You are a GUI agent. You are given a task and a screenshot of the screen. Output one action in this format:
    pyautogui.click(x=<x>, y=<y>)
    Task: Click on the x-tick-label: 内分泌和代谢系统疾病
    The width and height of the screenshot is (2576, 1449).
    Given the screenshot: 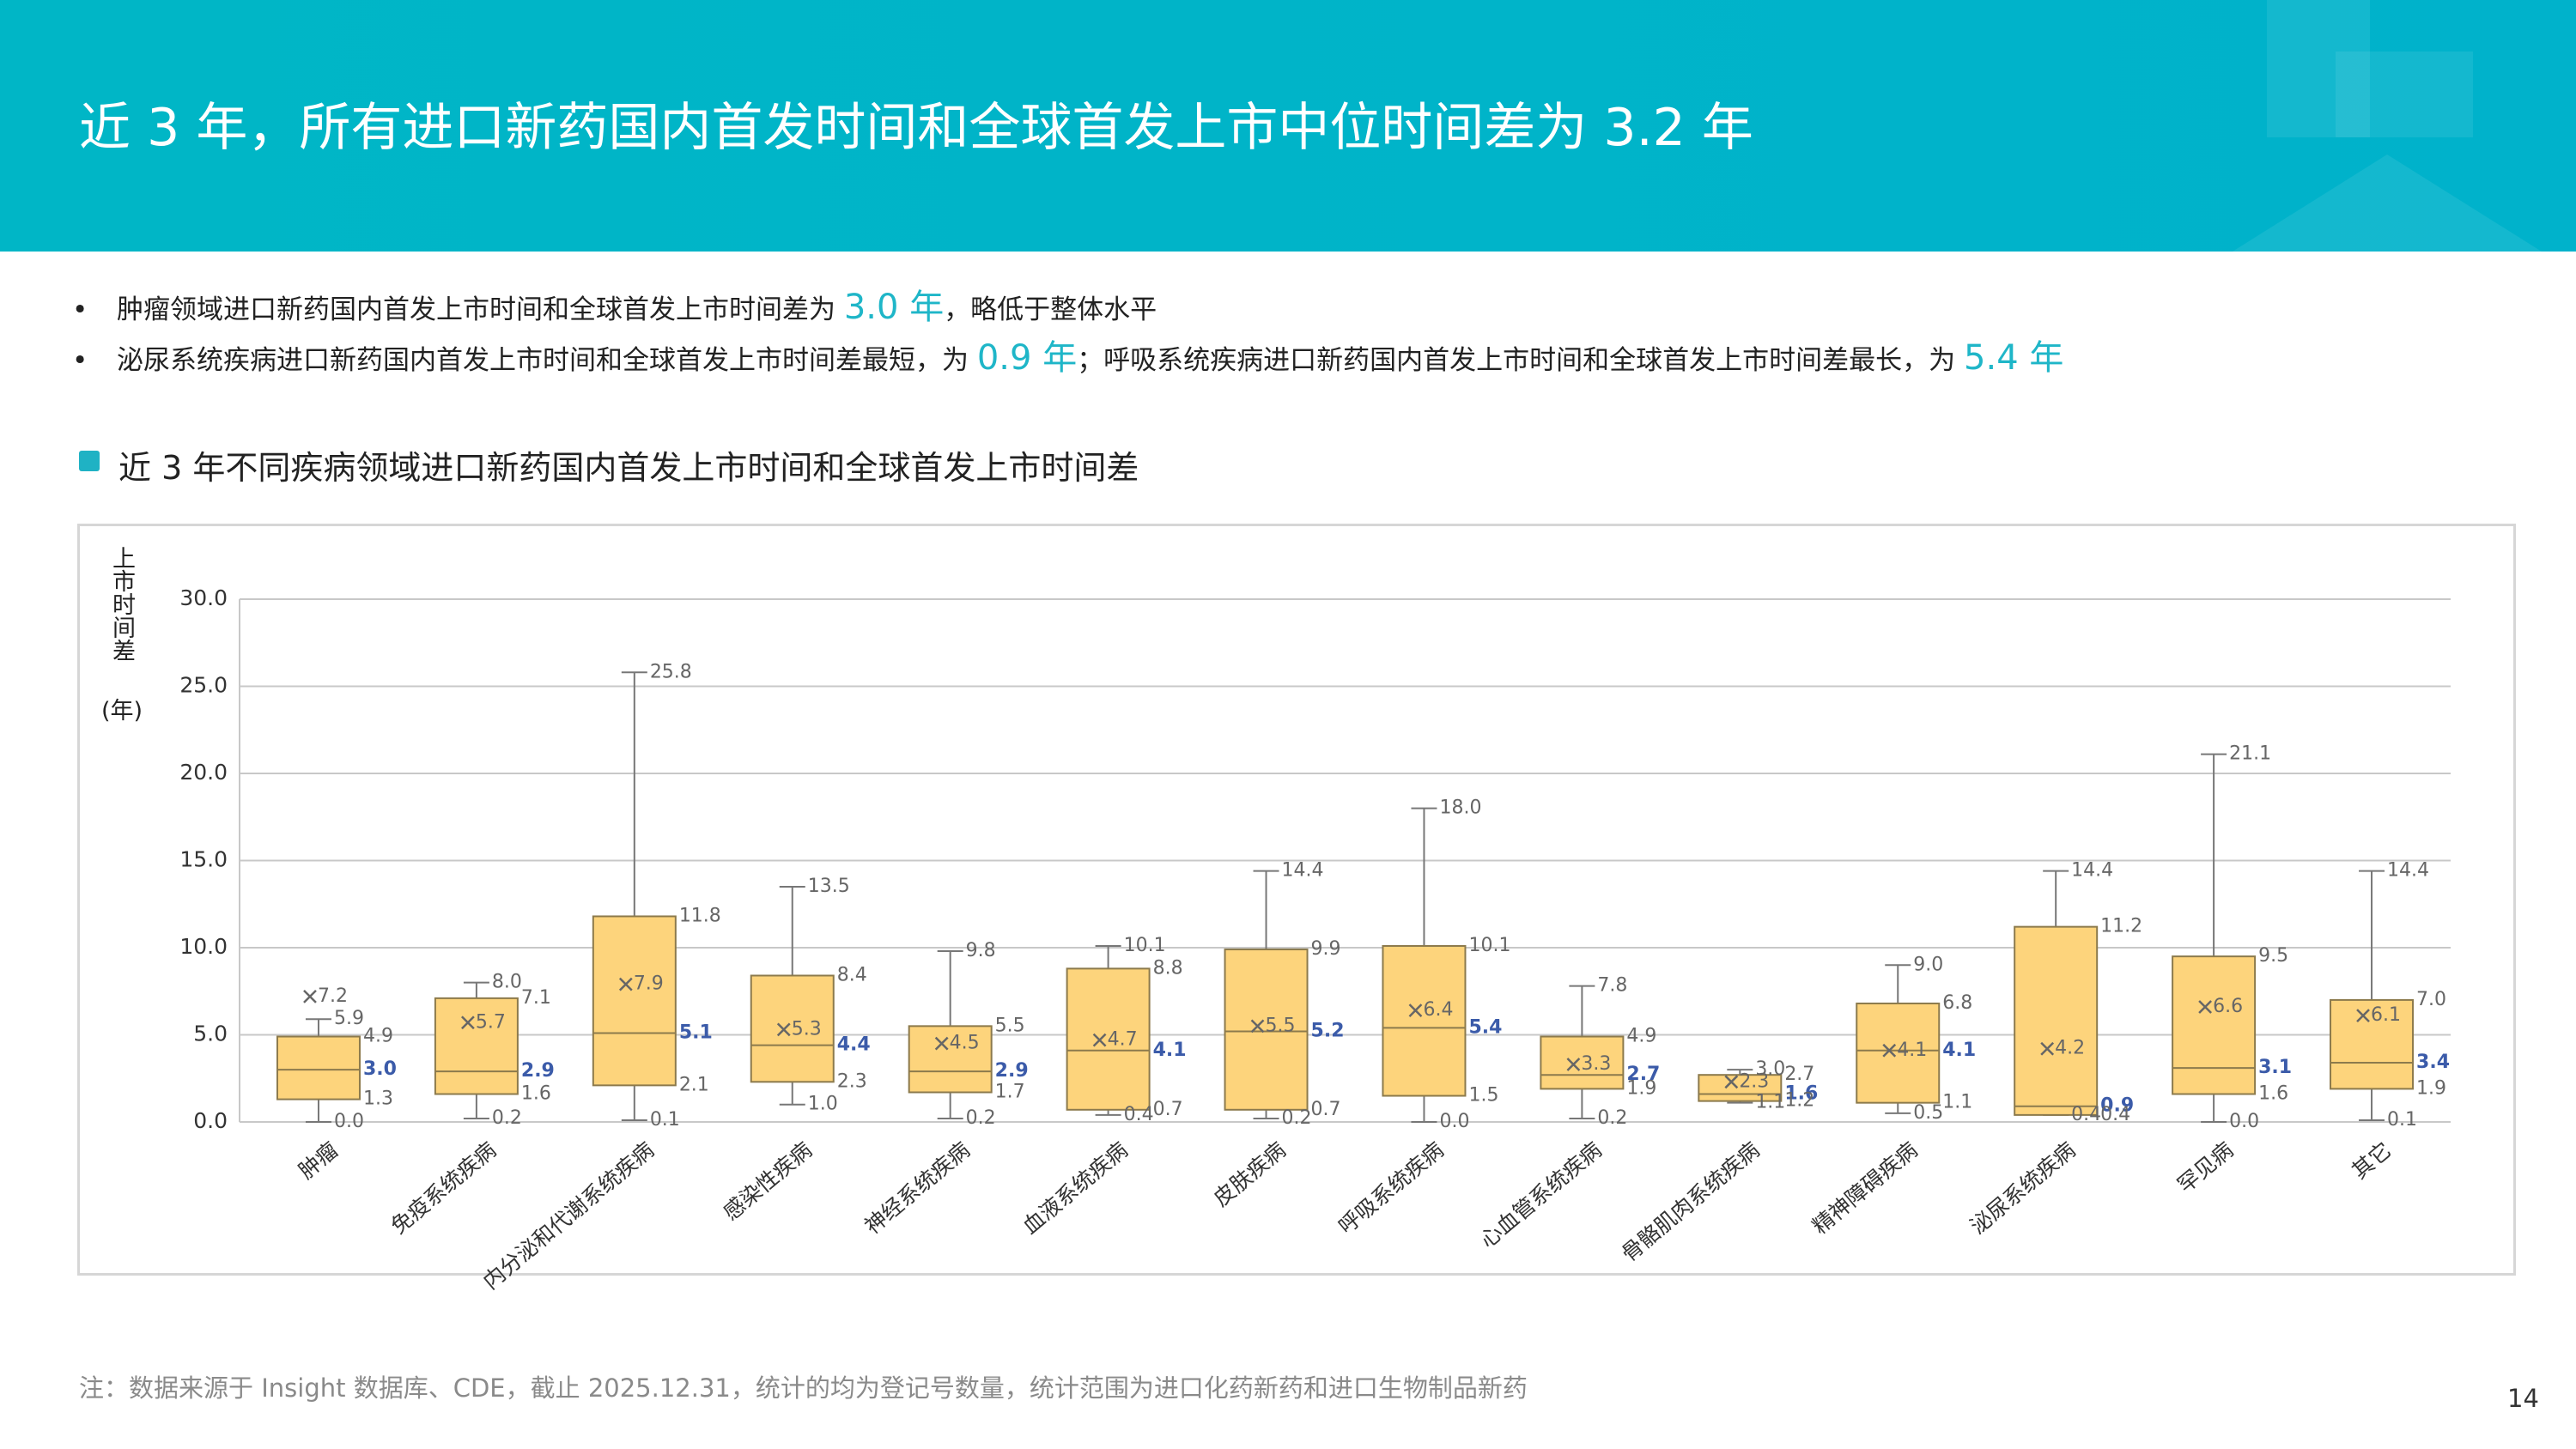 What is the action you would take?
    pyautogui.click(x=568, y=1215)
    